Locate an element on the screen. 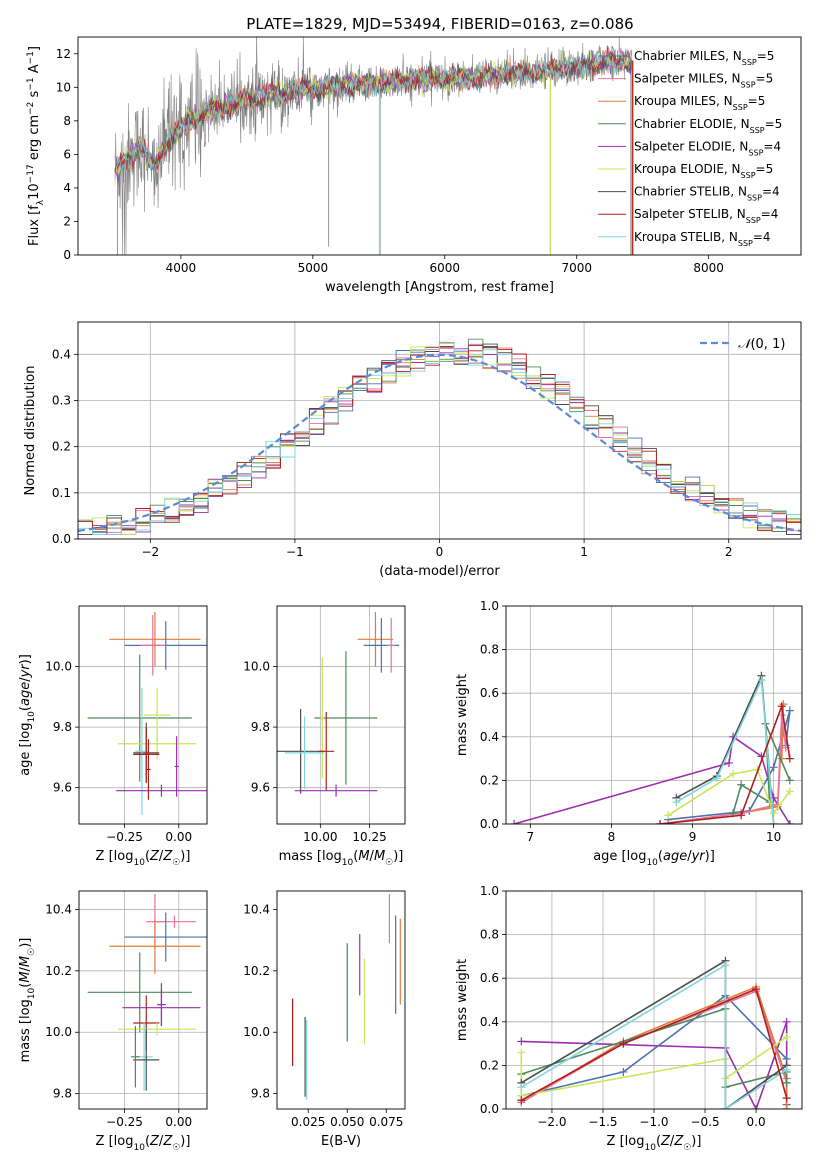 Image resolution: width=819 pixels, height=1170 pixels. x-axis-label: wavelength [Angstrom, rest frame] is located at coordinates (439, 287).